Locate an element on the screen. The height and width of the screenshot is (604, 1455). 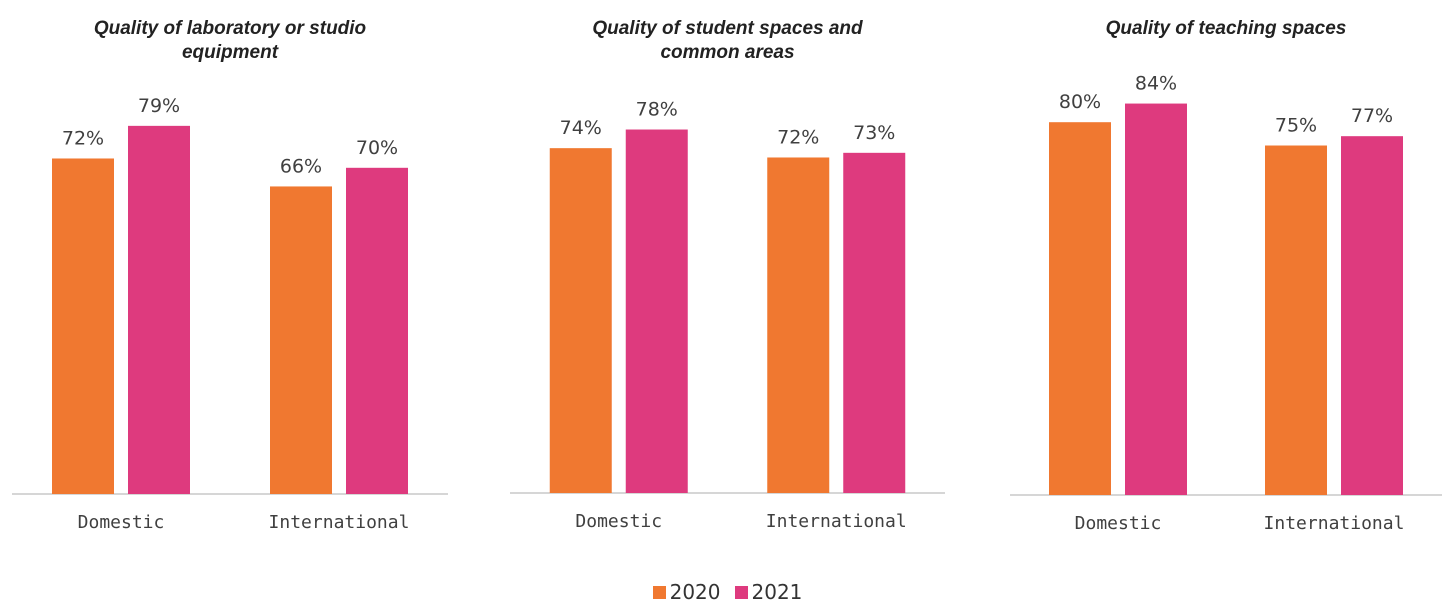
chart-title: Quality of teaching spaces is located at coordinates (1226, 28).